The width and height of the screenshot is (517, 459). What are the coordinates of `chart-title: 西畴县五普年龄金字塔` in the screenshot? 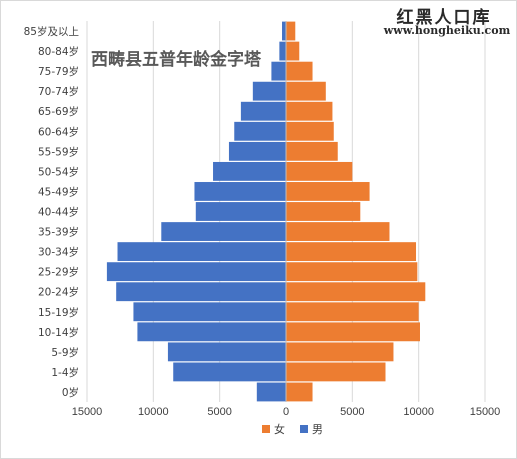 It's located at (176, 59).